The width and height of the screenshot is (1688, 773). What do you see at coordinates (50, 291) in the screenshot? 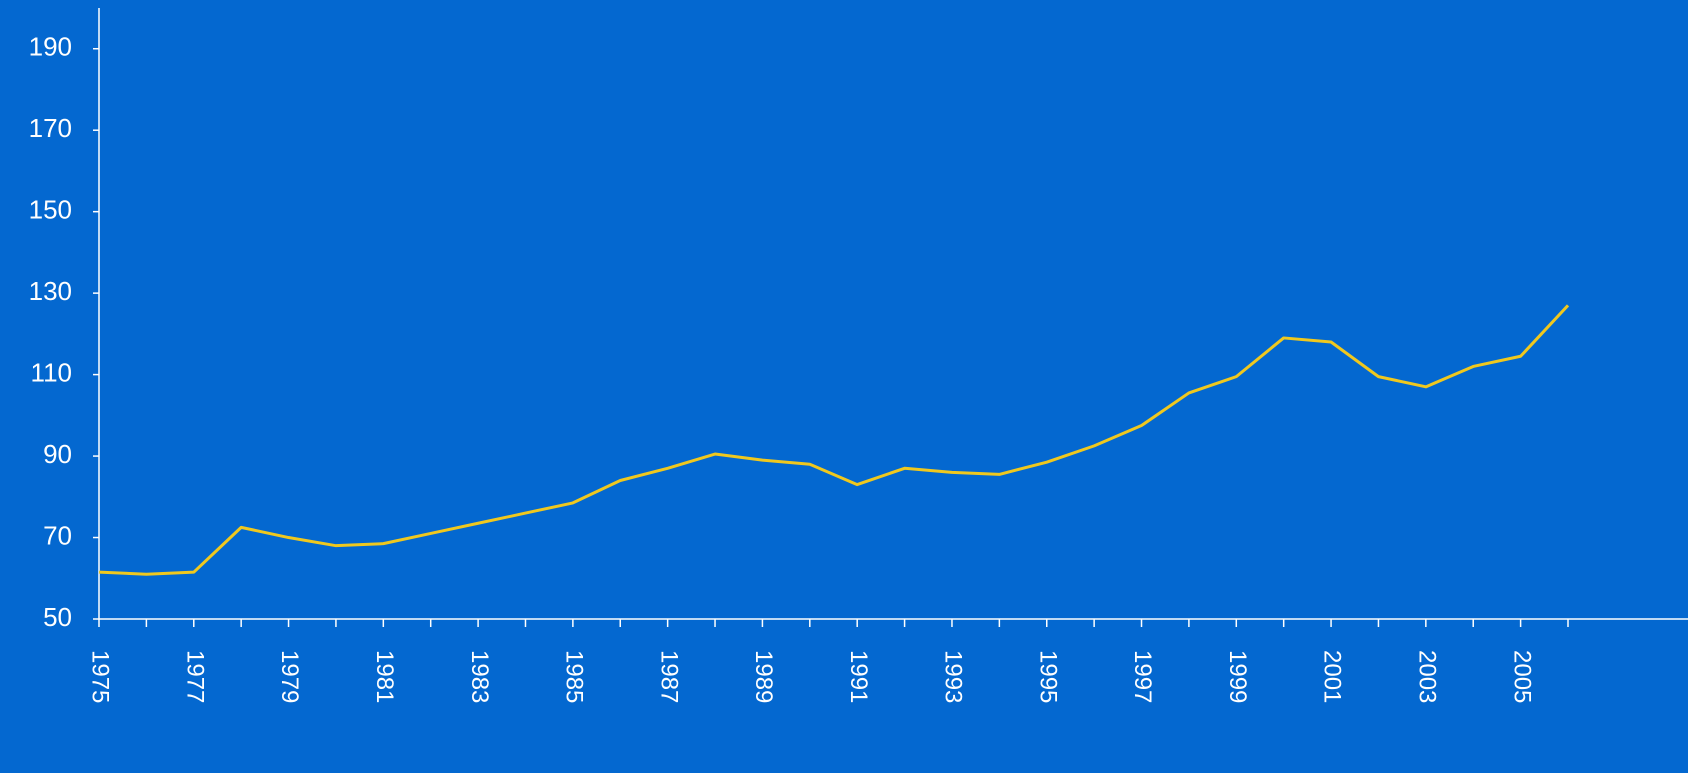
I see `y-tick-label: 130` at bounding box center [50, 291].